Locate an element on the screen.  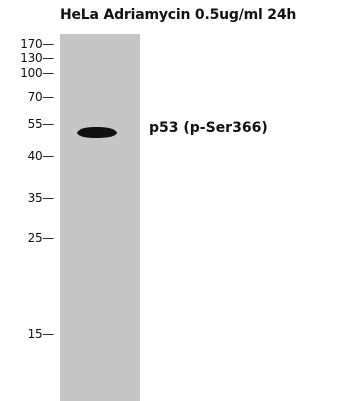
marker-25: 25— is located at coordinates (41, 238).